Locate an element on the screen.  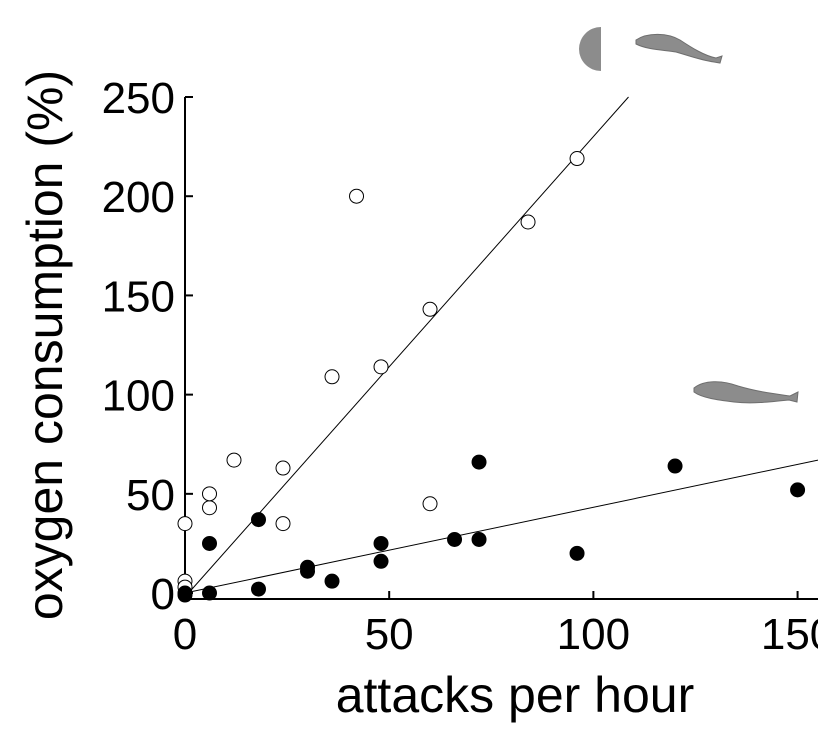
y-tick-label: 200 is located at coordinates (138, 197).